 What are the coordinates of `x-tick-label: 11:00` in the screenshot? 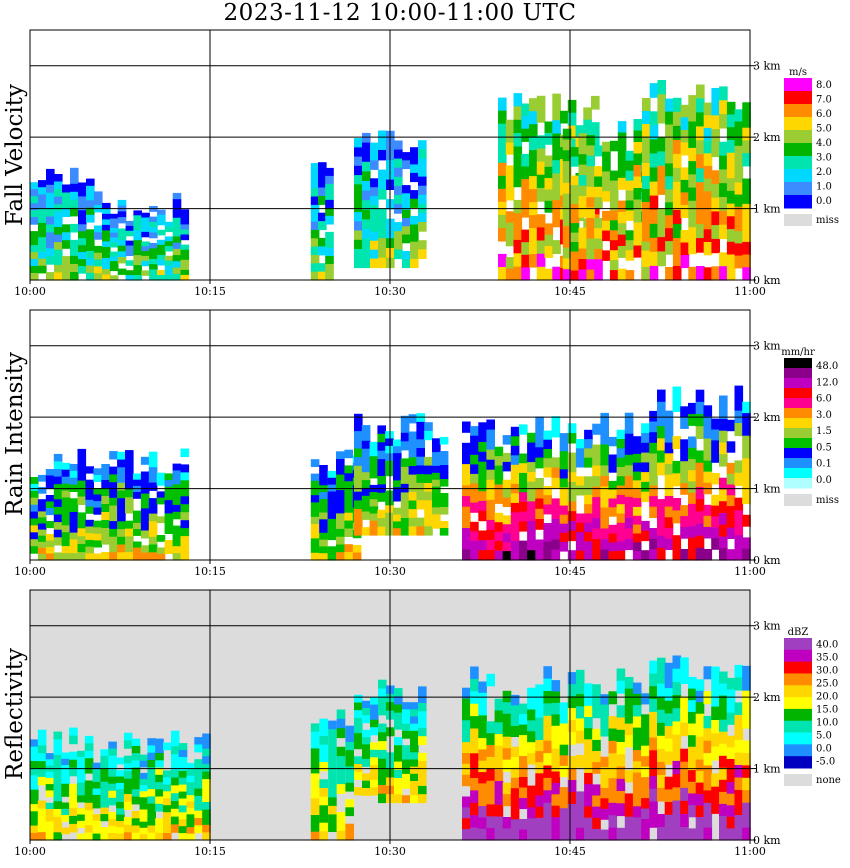 It's located at (750, 571).